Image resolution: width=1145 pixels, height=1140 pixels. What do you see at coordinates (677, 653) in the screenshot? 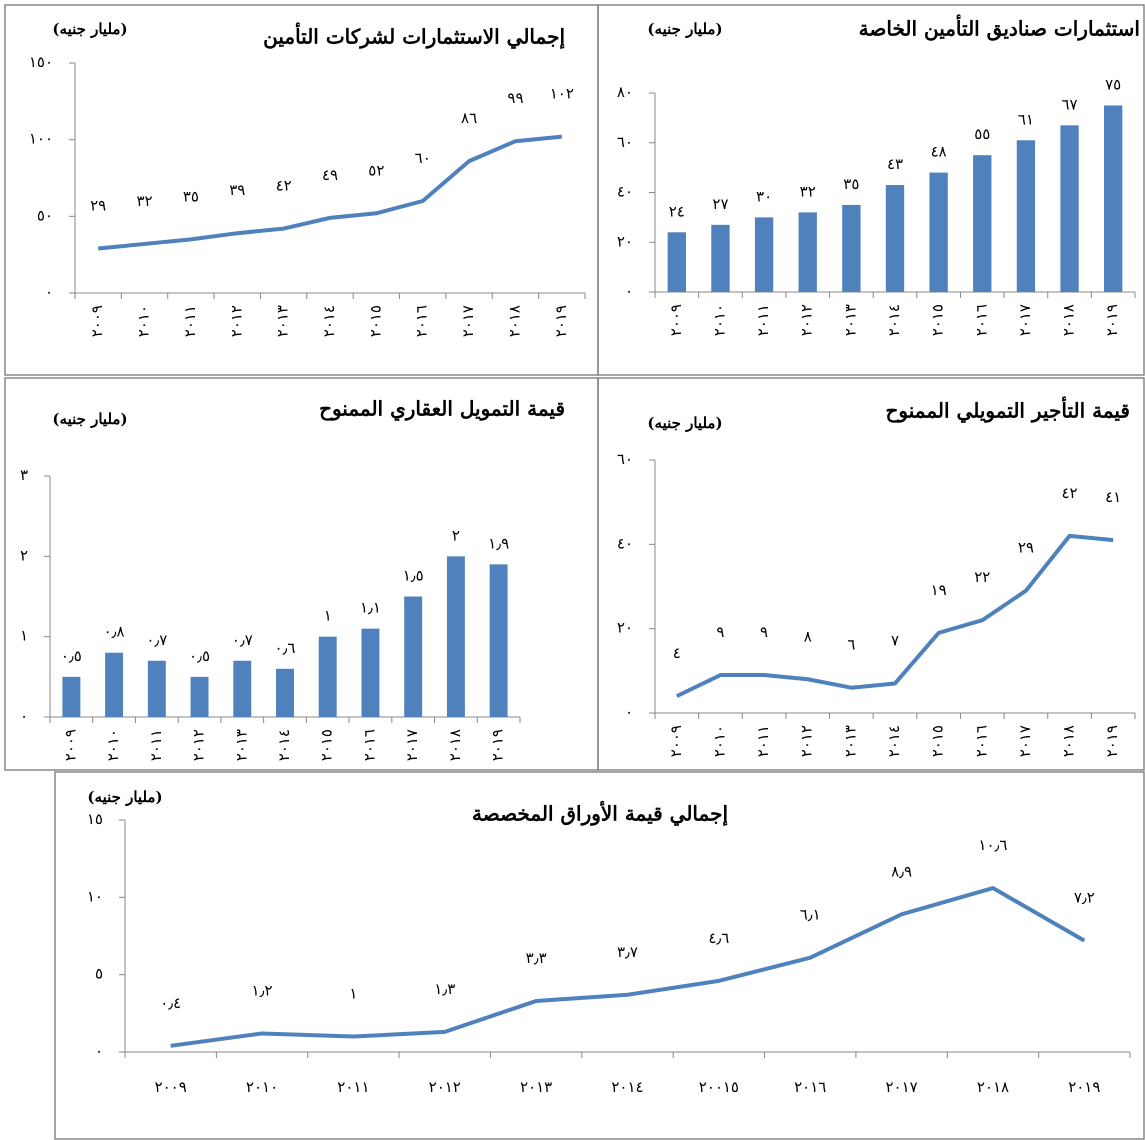
I see `data-label: ٤` at bounding box center [677, 653].